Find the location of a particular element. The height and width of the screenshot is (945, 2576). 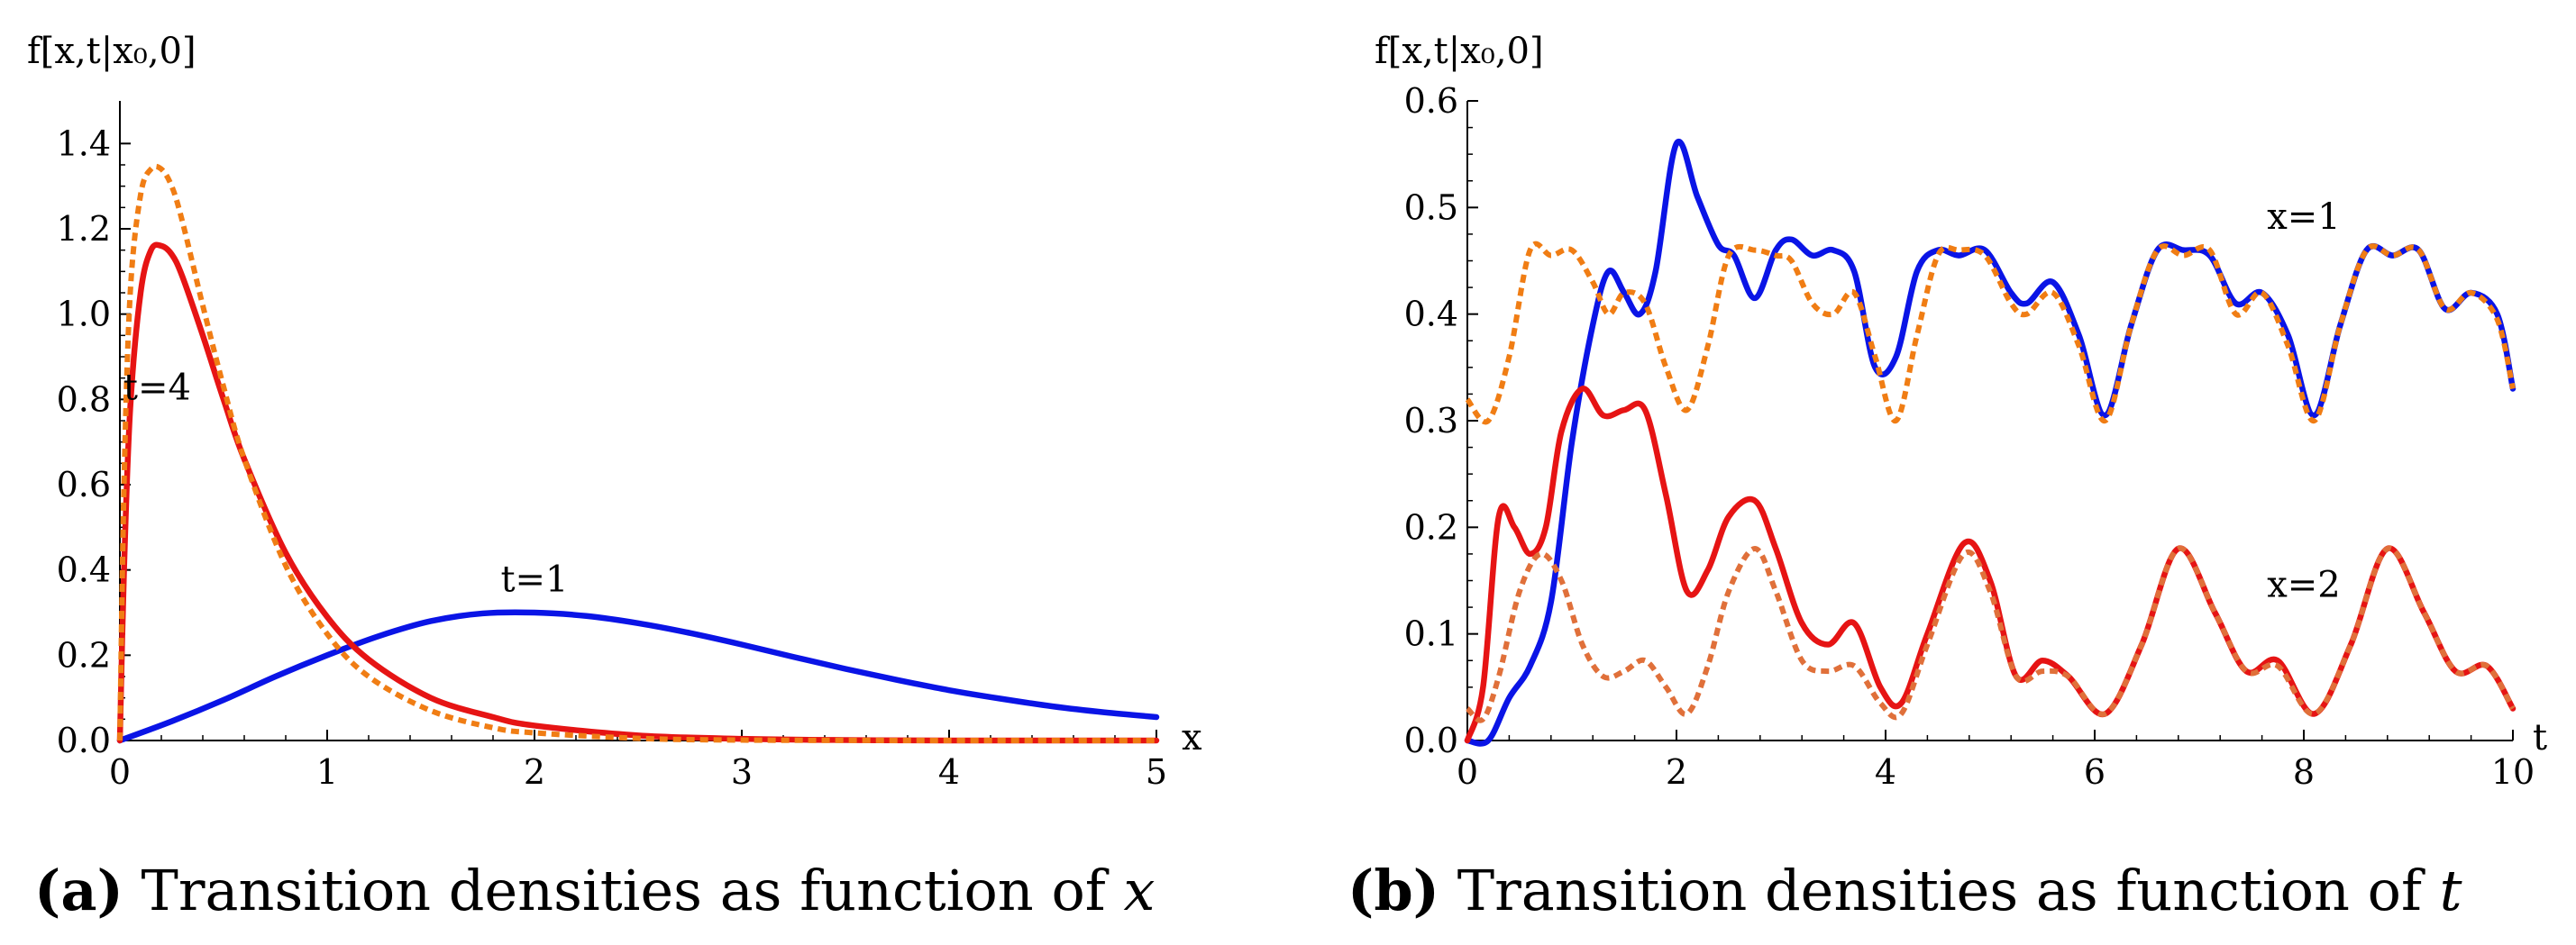

annotation-label: t=1 is located at coordinates (534, 579).